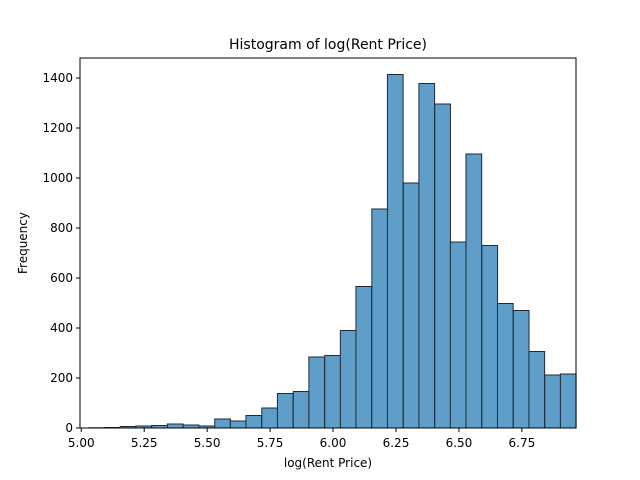  What do you see at coordinates (207, 443) in the screenshot?
I see `x-tick-label: 5.50` at bounding box center [207, 443].